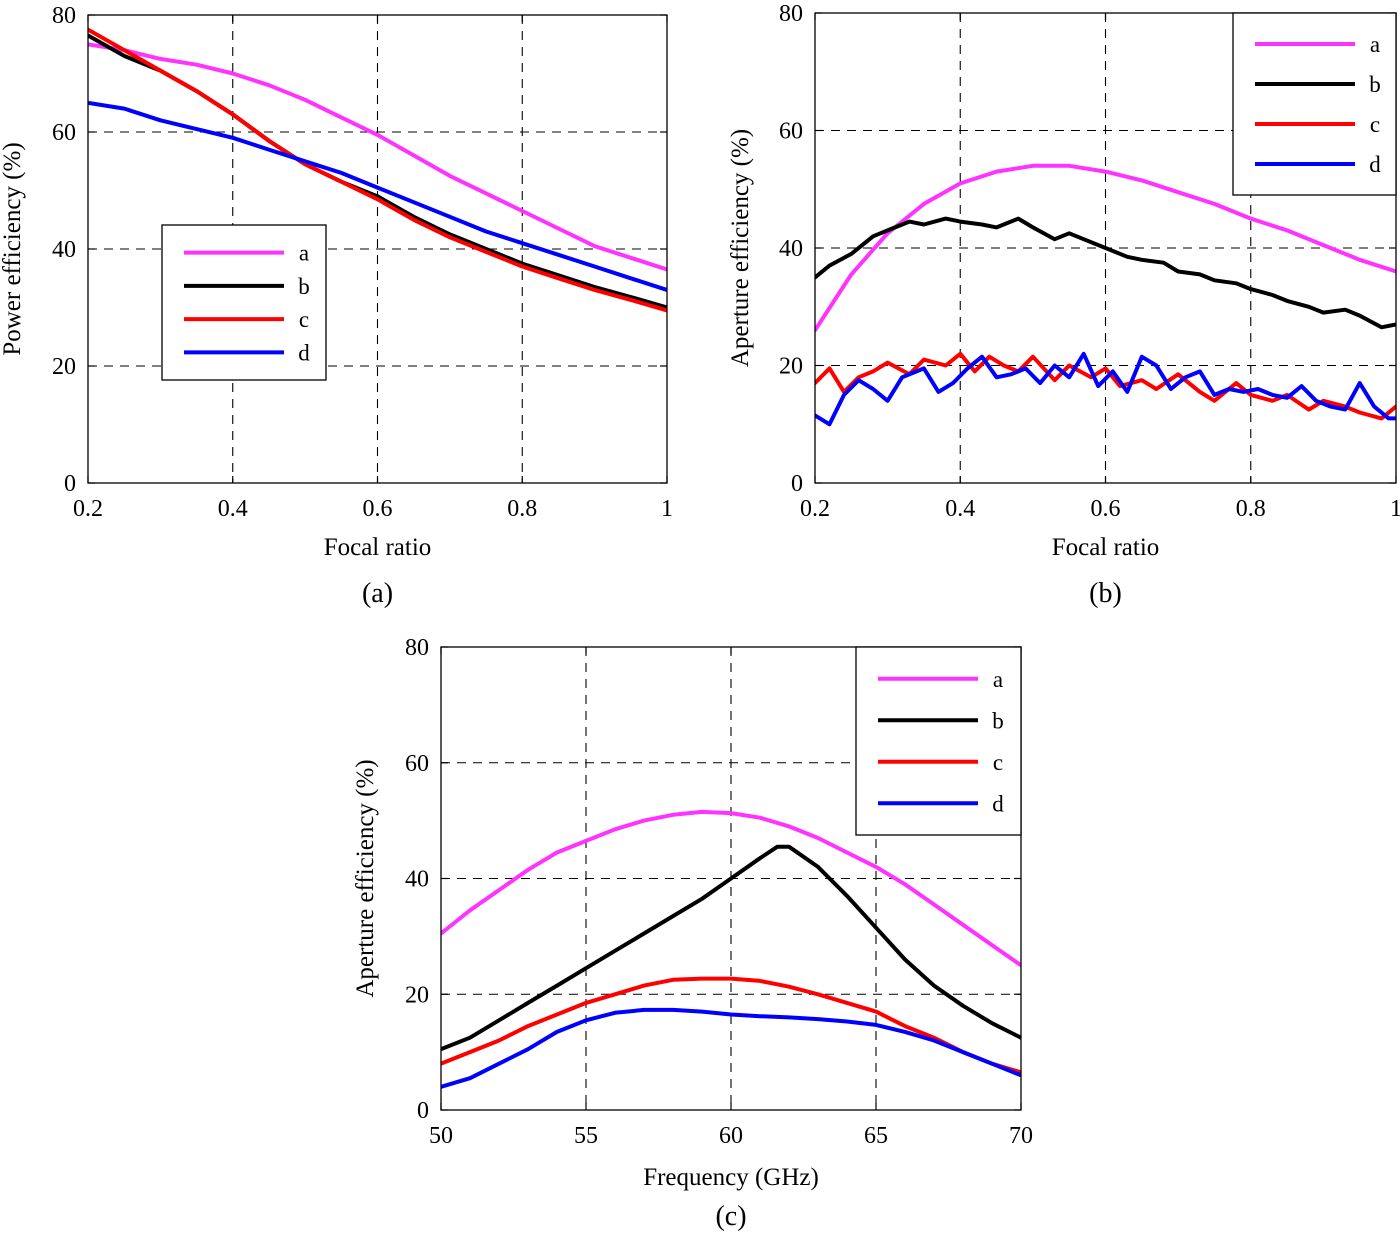  Describe the element at coordinates (586, 1136) in the screenshot. I see `x-tick-label: 55` at that location.